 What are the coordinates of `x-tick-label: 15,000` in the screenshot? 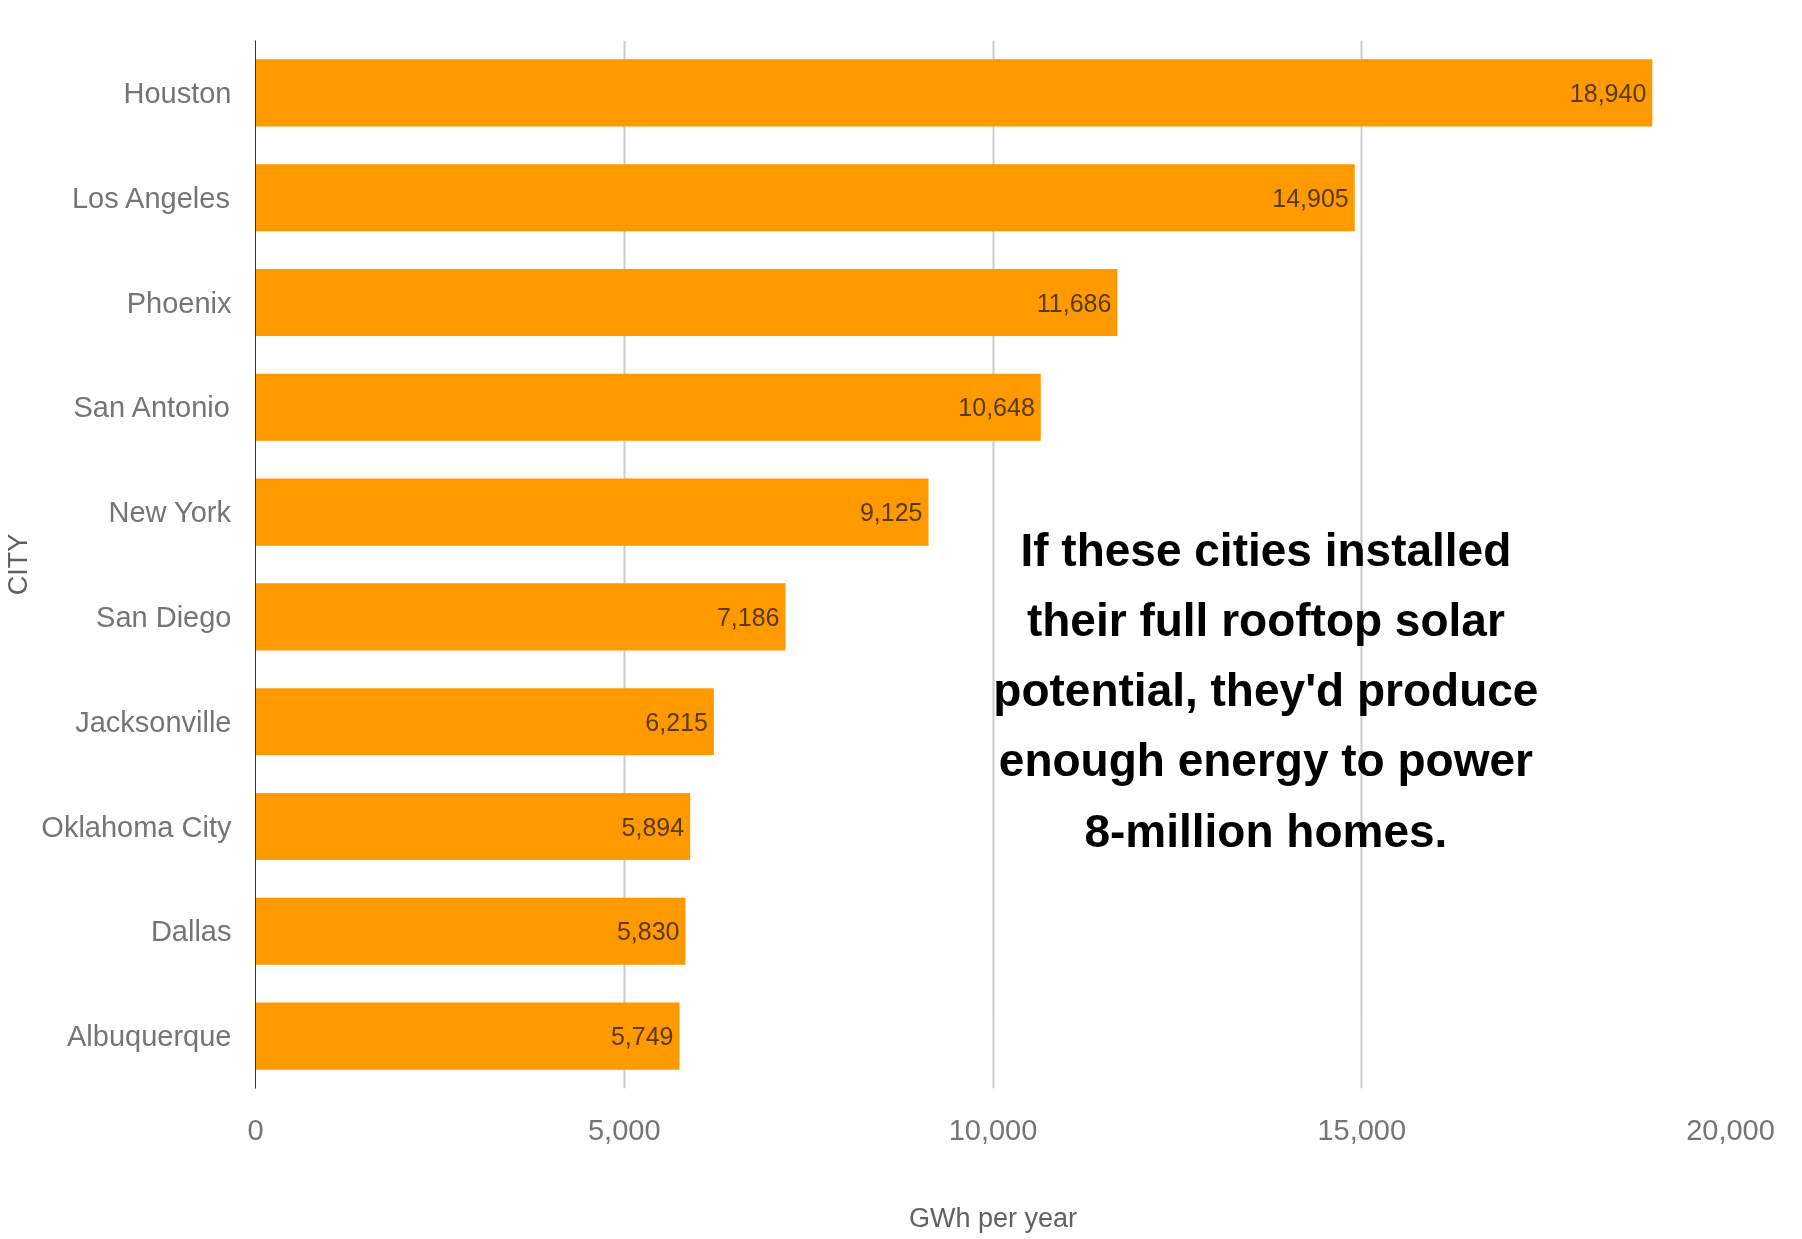 It's located at (1362, 1129).